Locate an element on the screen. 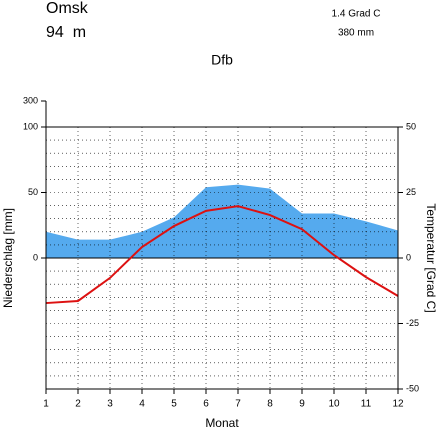 This screenshot has height=435, width=439. x-tick-label: 10 is located at coordinates (334, 404).